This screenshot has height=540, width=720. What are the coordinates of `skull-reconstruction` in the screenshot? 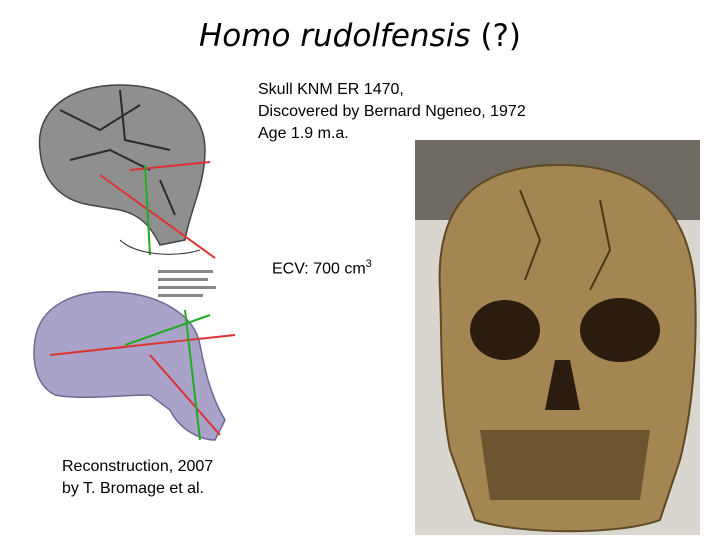 It's located at (134, 355).